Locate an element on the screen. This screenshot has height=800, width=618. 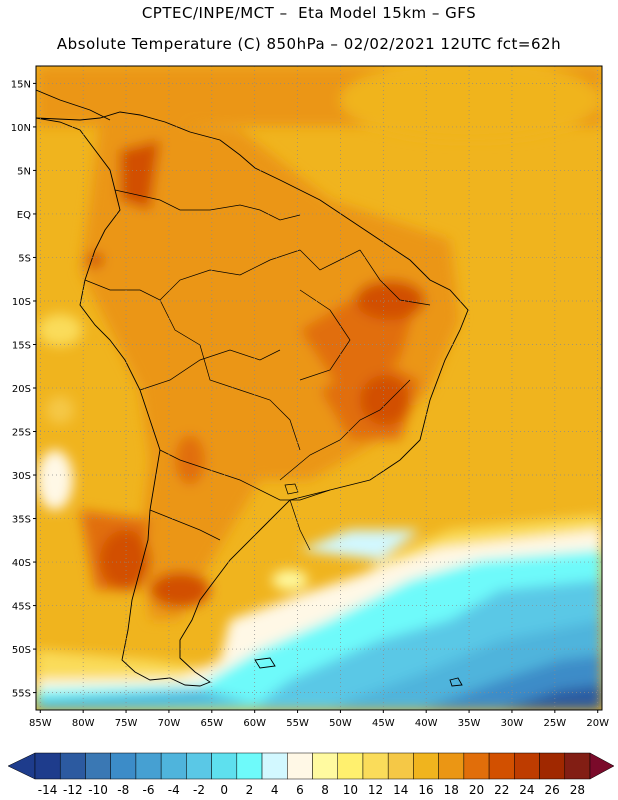
lon-label: 30W is located at coordinates (512, 723).